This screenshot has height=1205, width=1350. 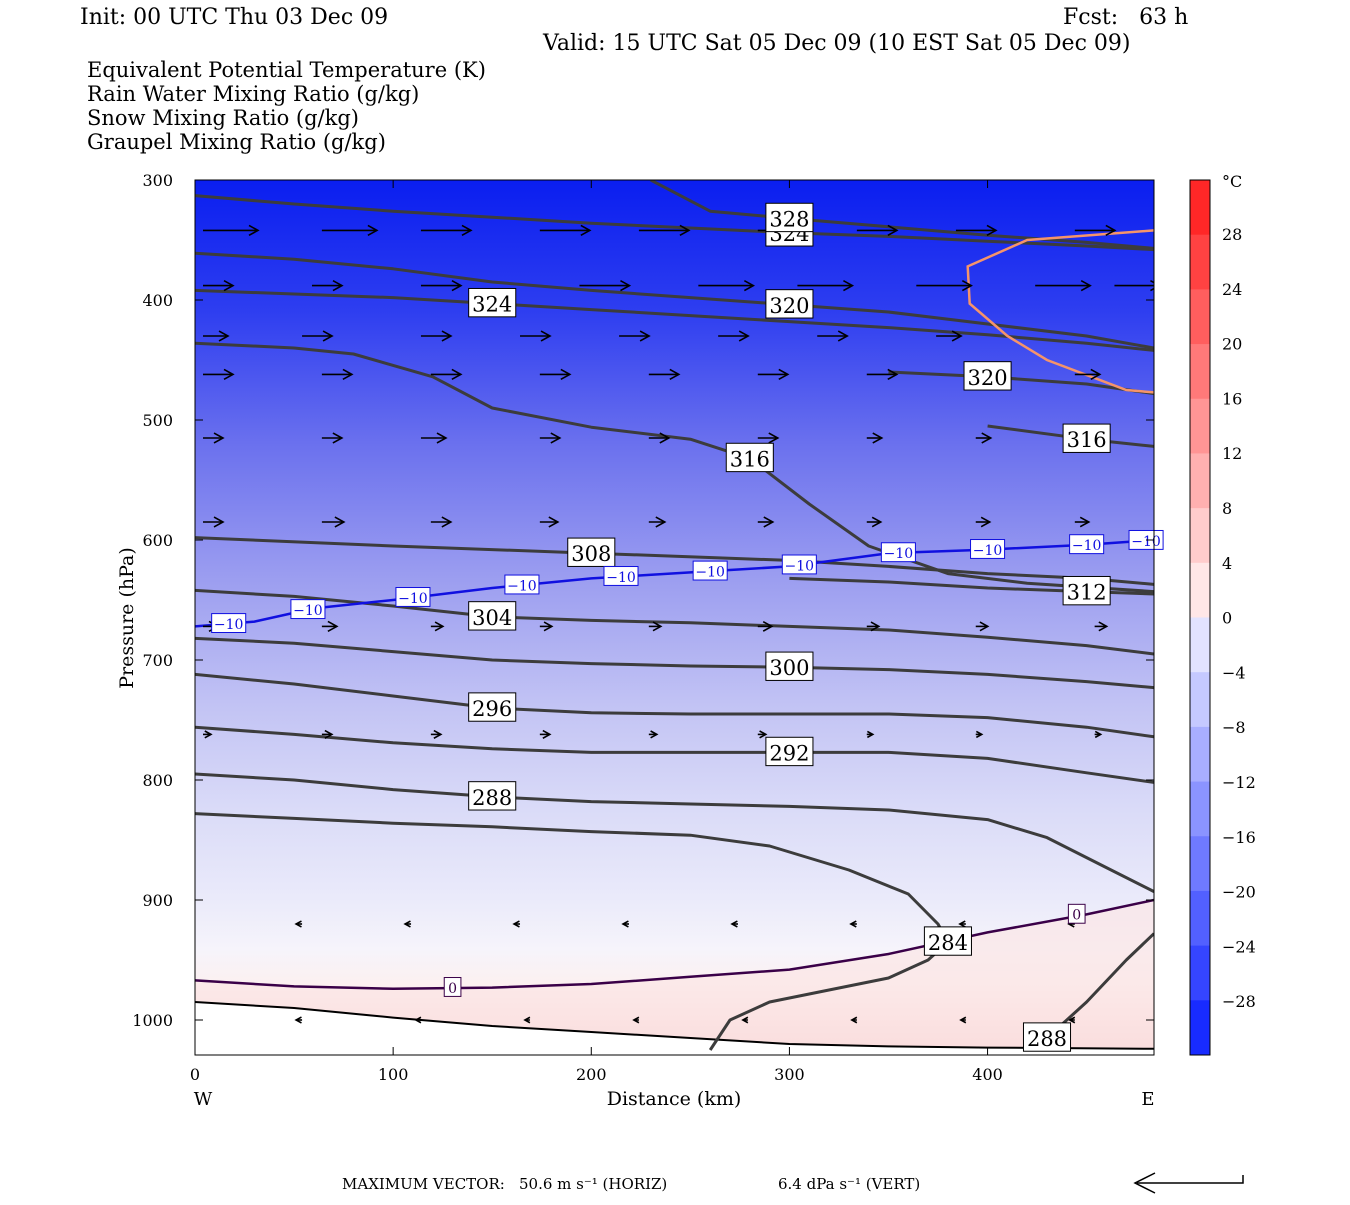 I want to click on colorbar-tick-label: 4, so click(x=1227, y=563).